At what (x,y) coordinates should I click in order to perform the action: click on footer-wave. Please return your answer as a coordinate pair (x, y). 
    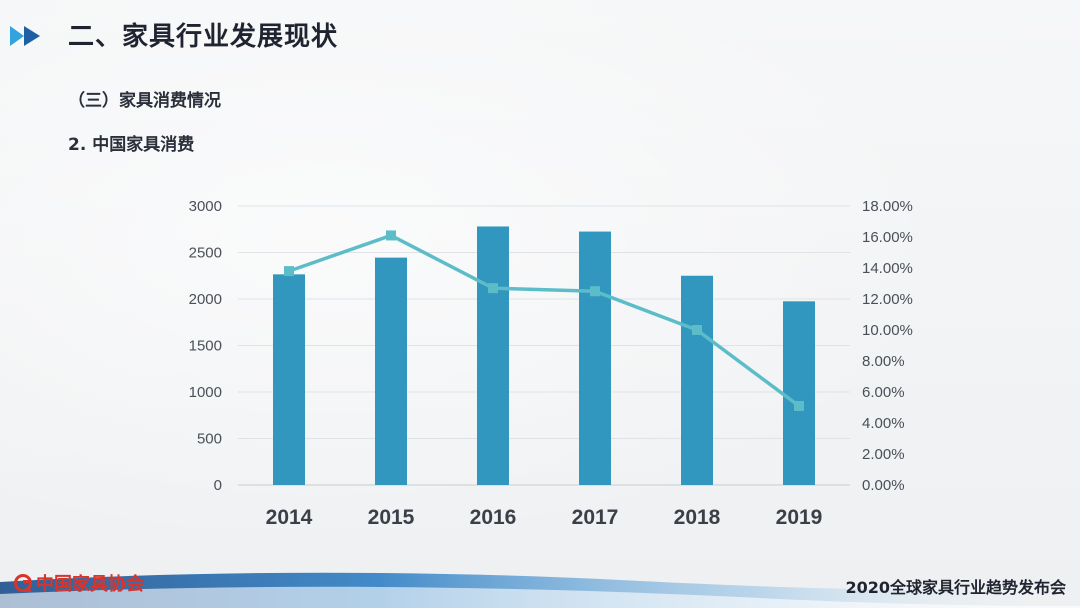
    Looking at the image, I should click on (540, 590).